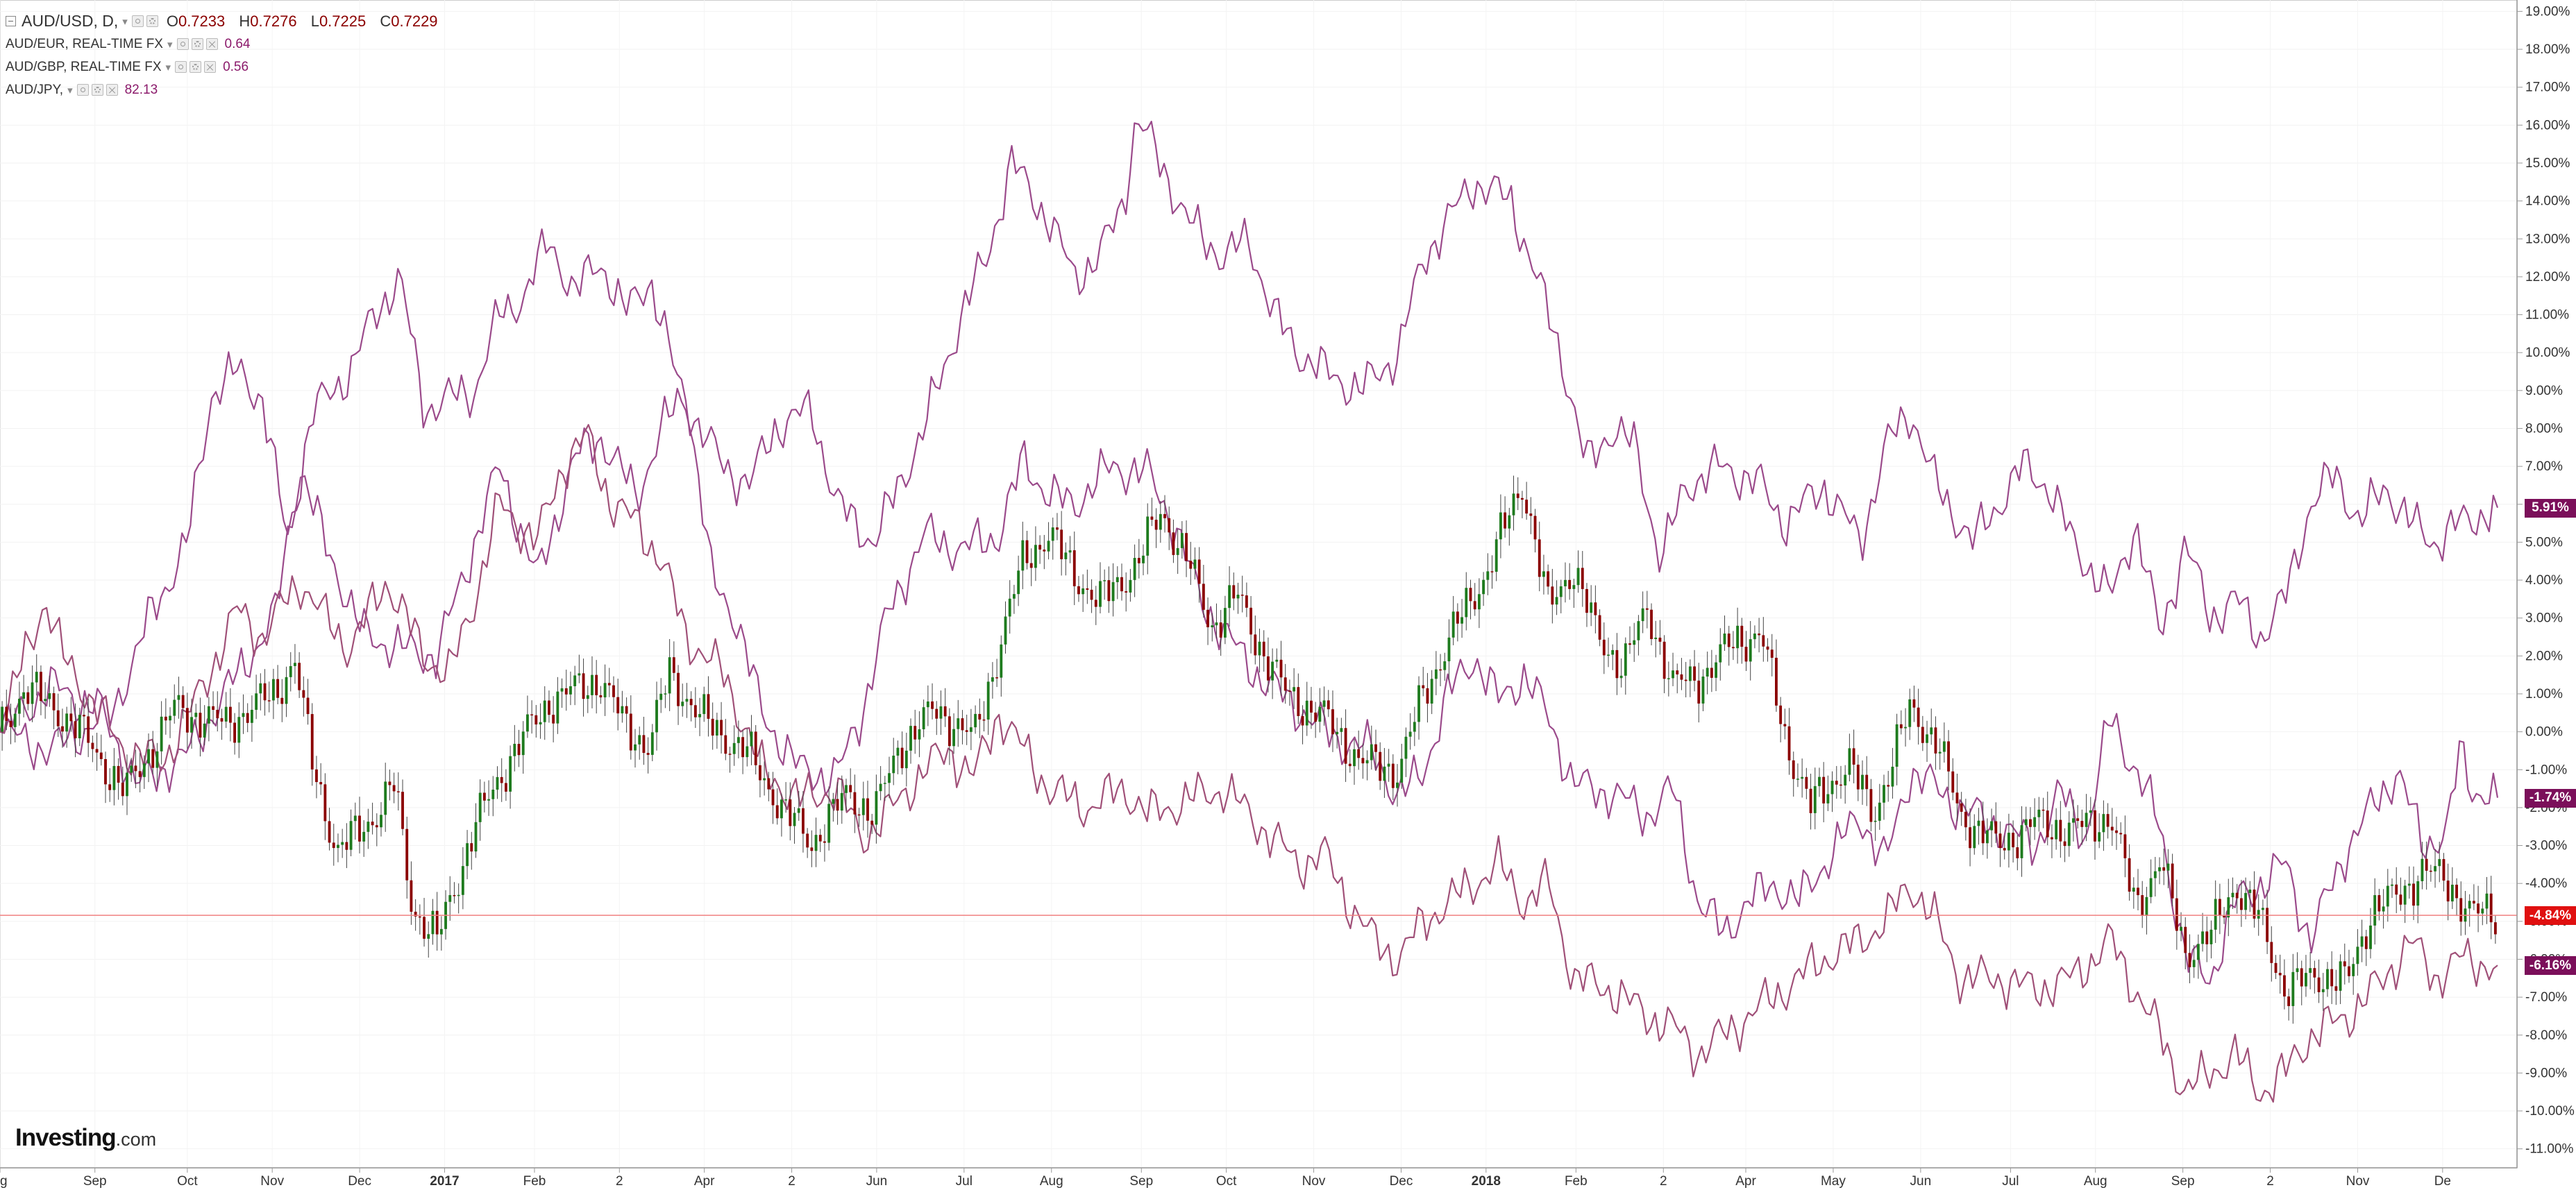 The image size is (2576, 1190). I want to click on x-tick-label: Apr, so click(1745, 1181).